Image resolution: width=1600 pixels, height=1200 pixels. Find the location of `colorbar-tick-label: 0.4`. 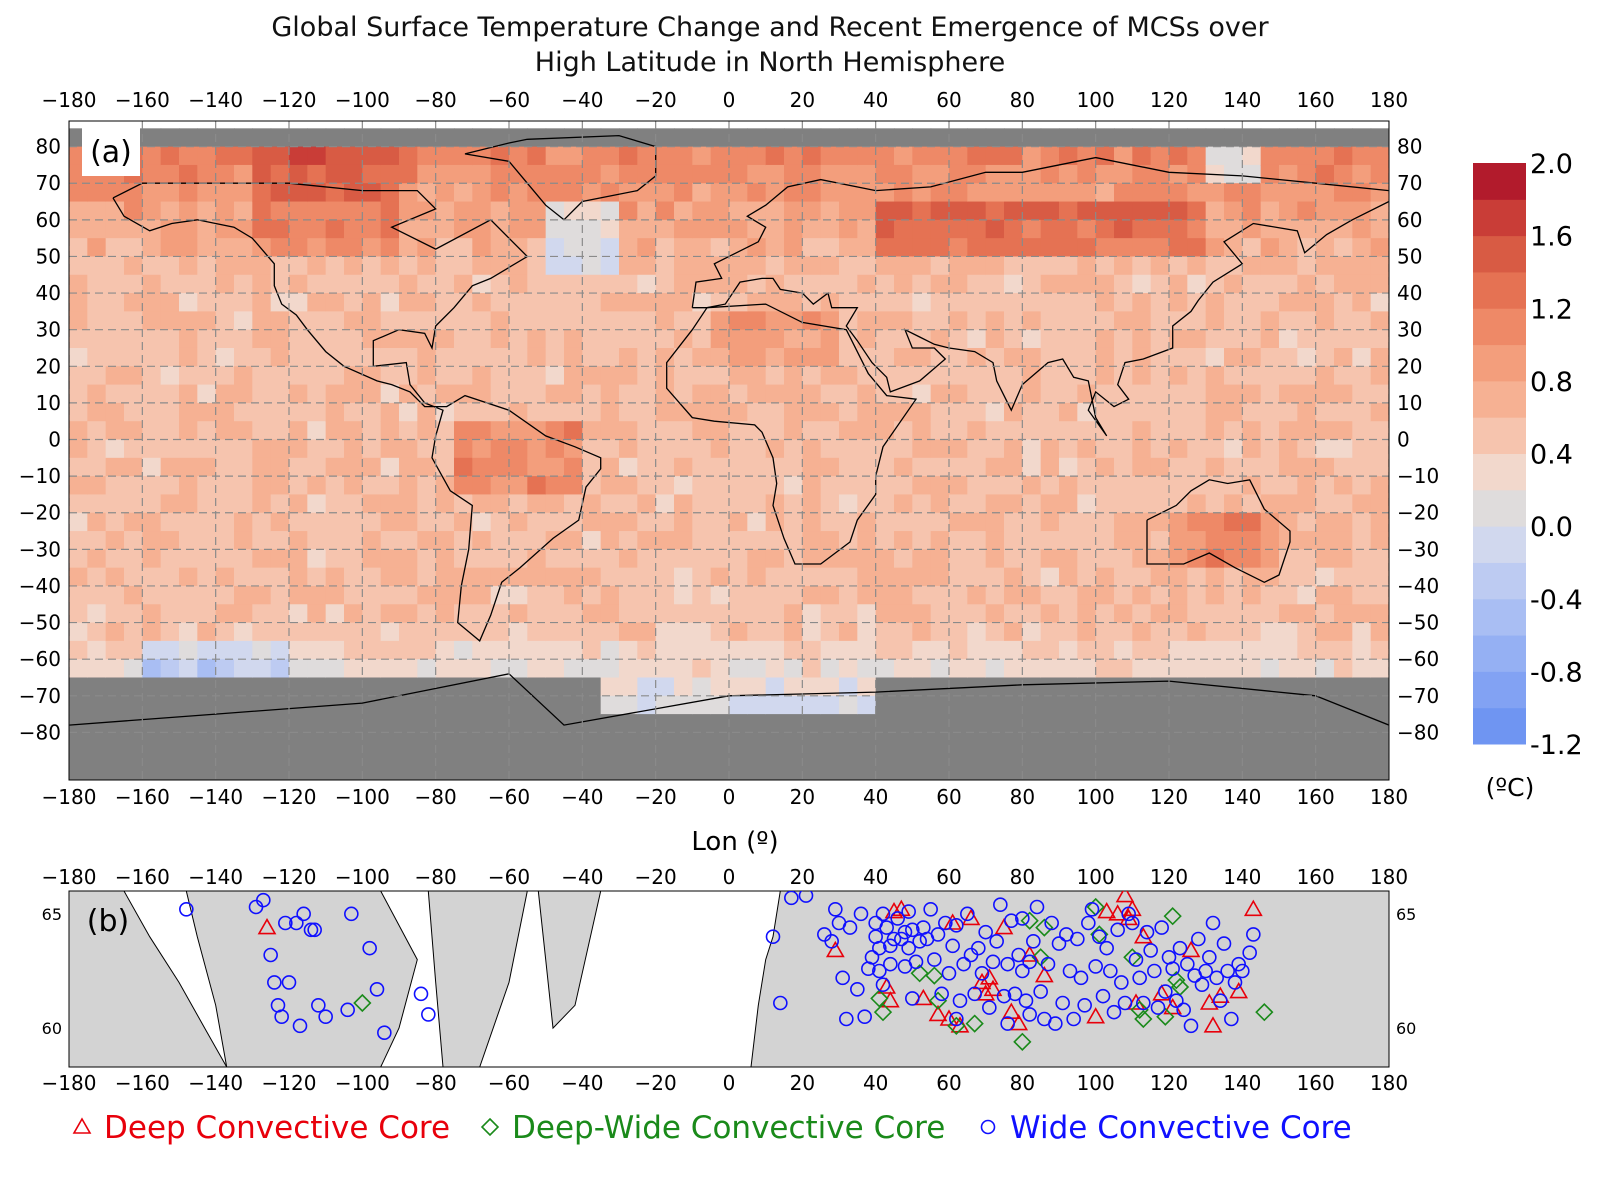

colorbar-tick-label: 0.4 is located at coordinates (1551, 455).